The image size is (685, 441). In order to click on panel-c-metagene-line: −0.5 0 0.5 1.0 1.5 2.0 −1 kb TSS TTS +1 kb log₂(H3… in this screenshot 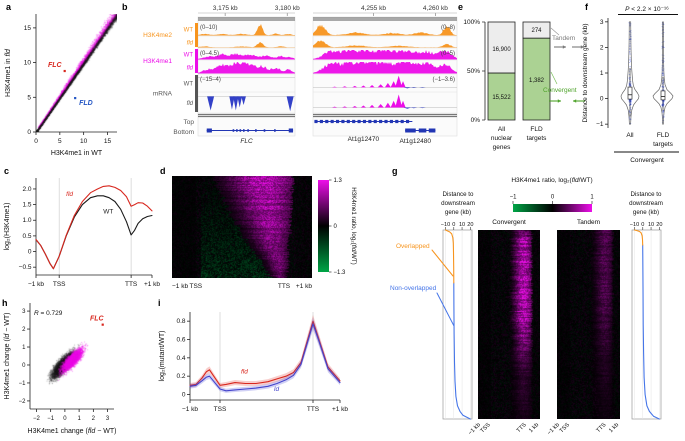, I will do `click(80, 231)`.